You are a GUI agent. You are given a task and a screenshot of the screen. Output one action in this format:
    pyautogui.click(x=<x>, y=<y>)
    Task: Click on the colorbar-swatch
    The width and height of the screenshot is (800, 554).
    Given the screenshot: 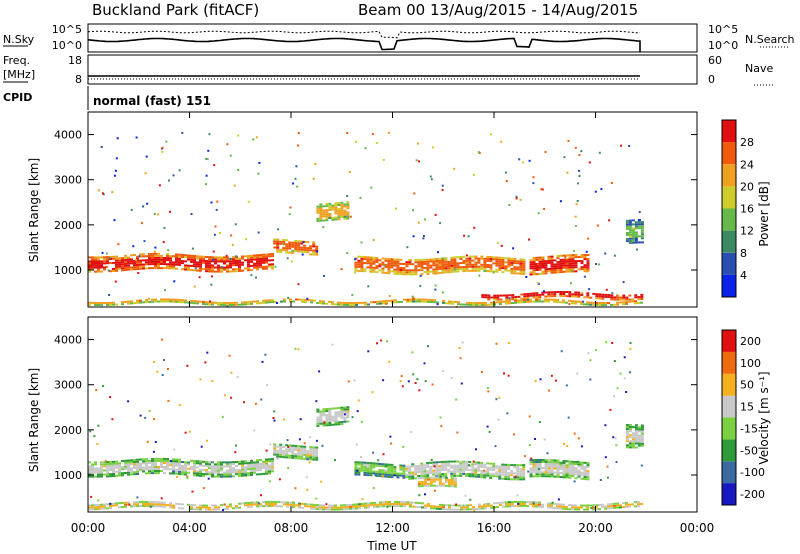 What is the action you would take?
    pyautogui.click(x=729, y=131)
    